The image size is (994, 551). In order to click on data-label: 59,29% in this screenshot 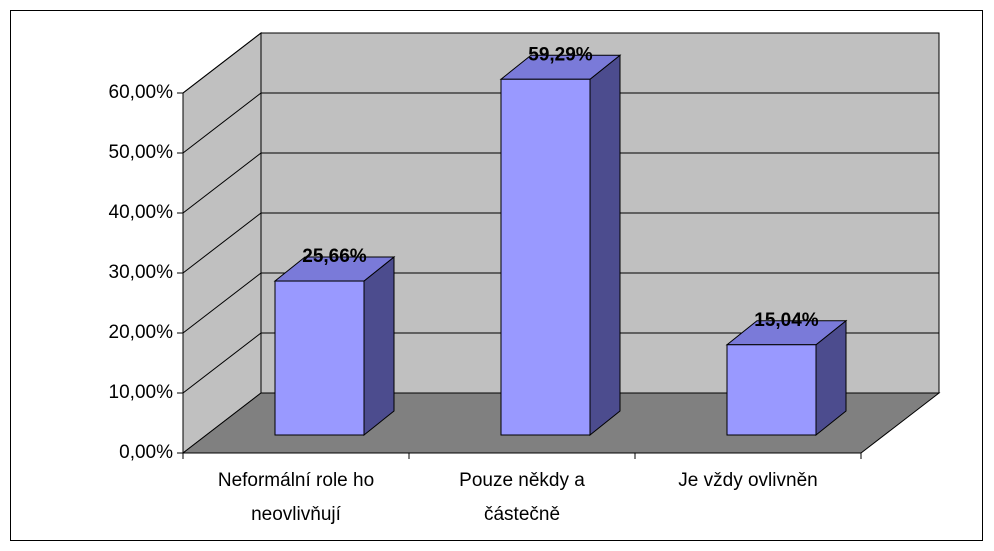, I will do `click(560, 54)`.